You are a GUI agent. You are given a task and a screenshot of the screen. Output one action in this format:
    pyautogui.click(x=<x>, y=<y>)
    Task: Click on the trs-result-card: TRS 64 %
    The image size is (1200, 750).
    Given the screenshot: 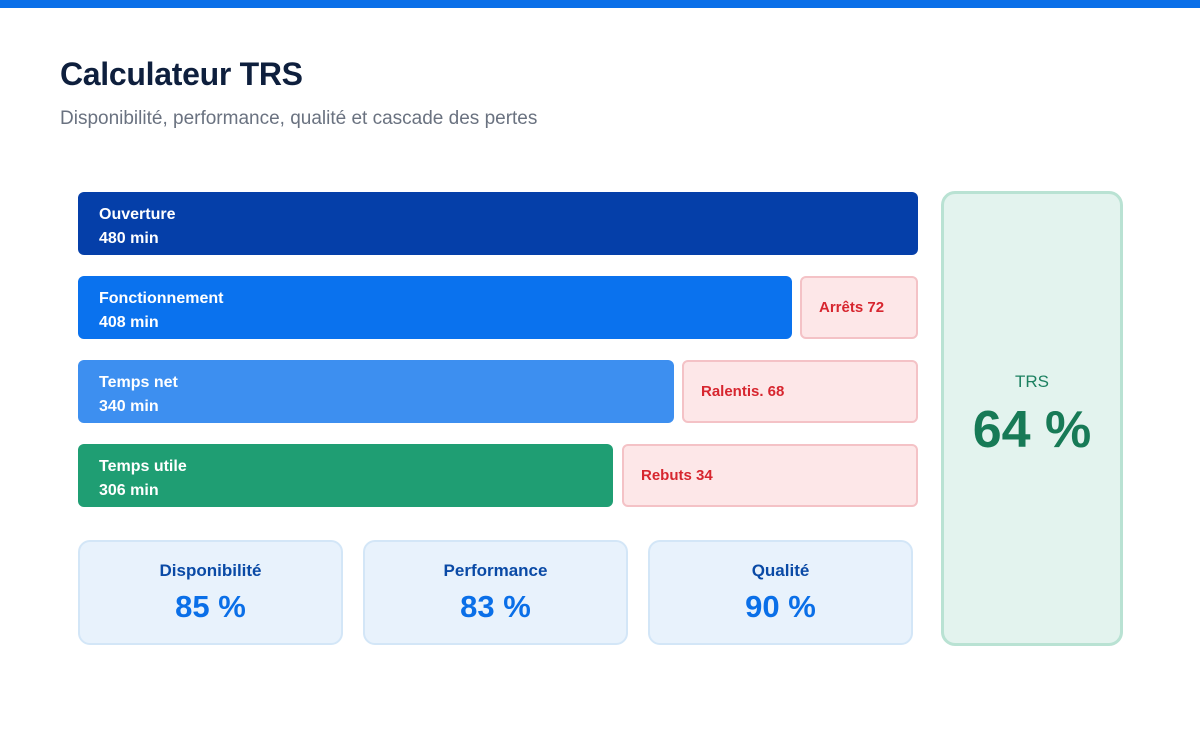 What is the action you would take?
    pyautogui.click(x=1032, y=418)
    